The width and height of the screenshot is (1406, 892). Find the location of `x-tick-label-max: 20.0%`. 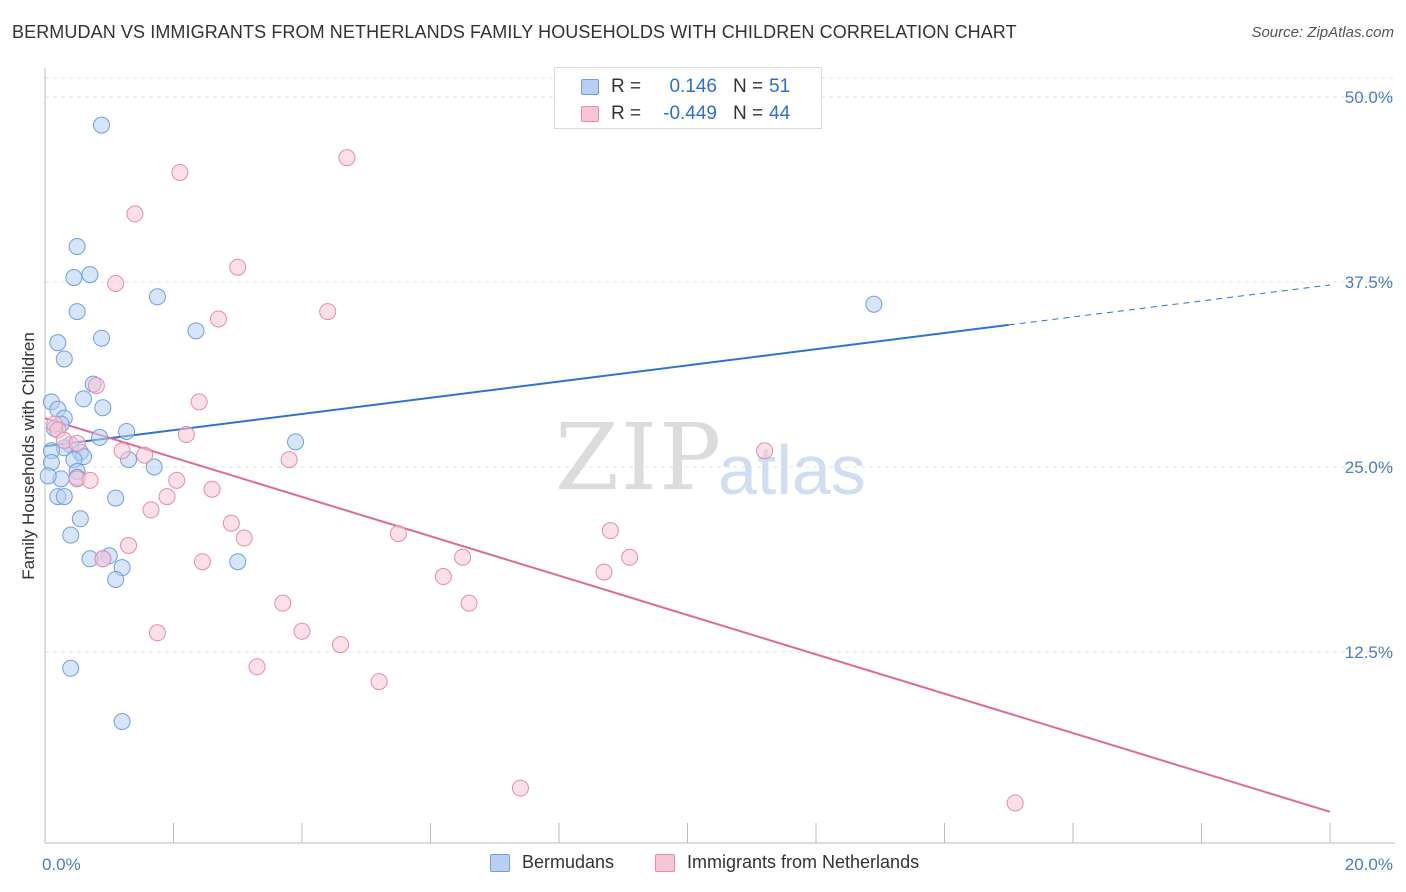

x-tick-label-max: 20.0% is located at coordinates (1369, 864).